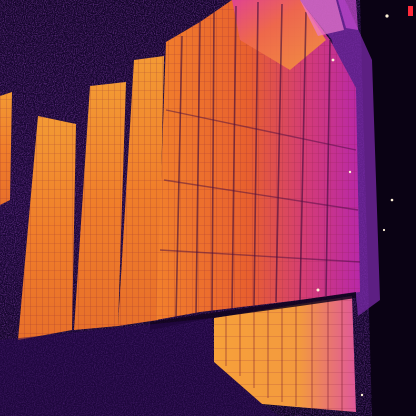  I want to click on upper-right-hot, so click(329, 18).